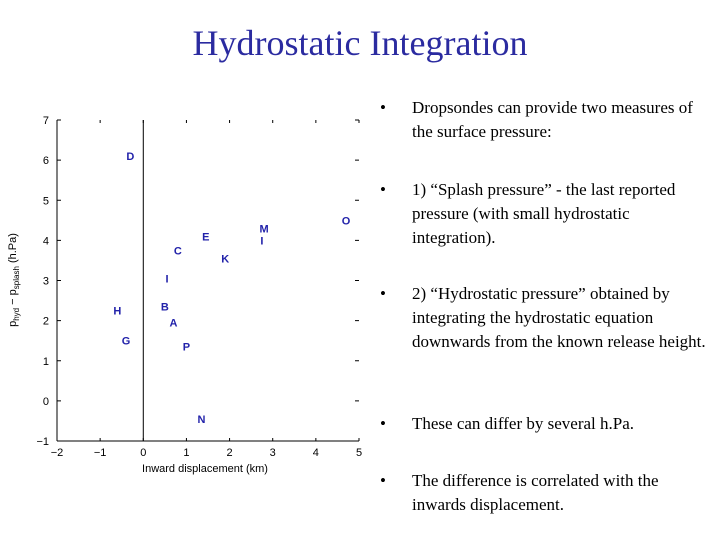  Describe the element at coordinates (46, 241) in the screenshot. I see `y-tick-label: 4` at that location.